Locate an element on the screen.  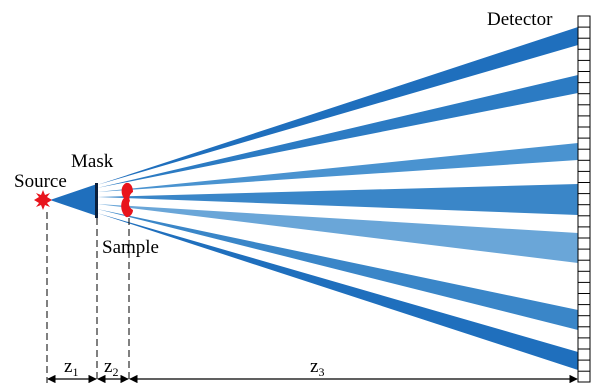
mask-plate is located at coordinates (96, 200).